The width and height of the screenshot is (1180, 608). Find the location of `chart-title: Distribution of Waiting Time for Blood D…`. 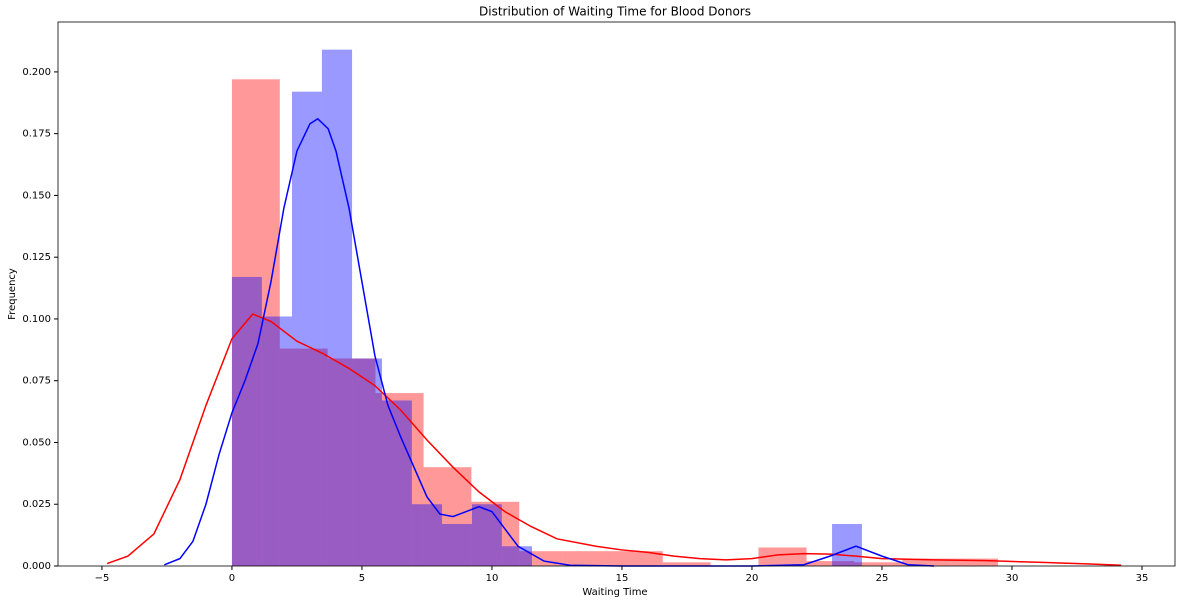

chart-title: Distribution of Waiting Time for Blood D… is located at coordinates (615, 12).